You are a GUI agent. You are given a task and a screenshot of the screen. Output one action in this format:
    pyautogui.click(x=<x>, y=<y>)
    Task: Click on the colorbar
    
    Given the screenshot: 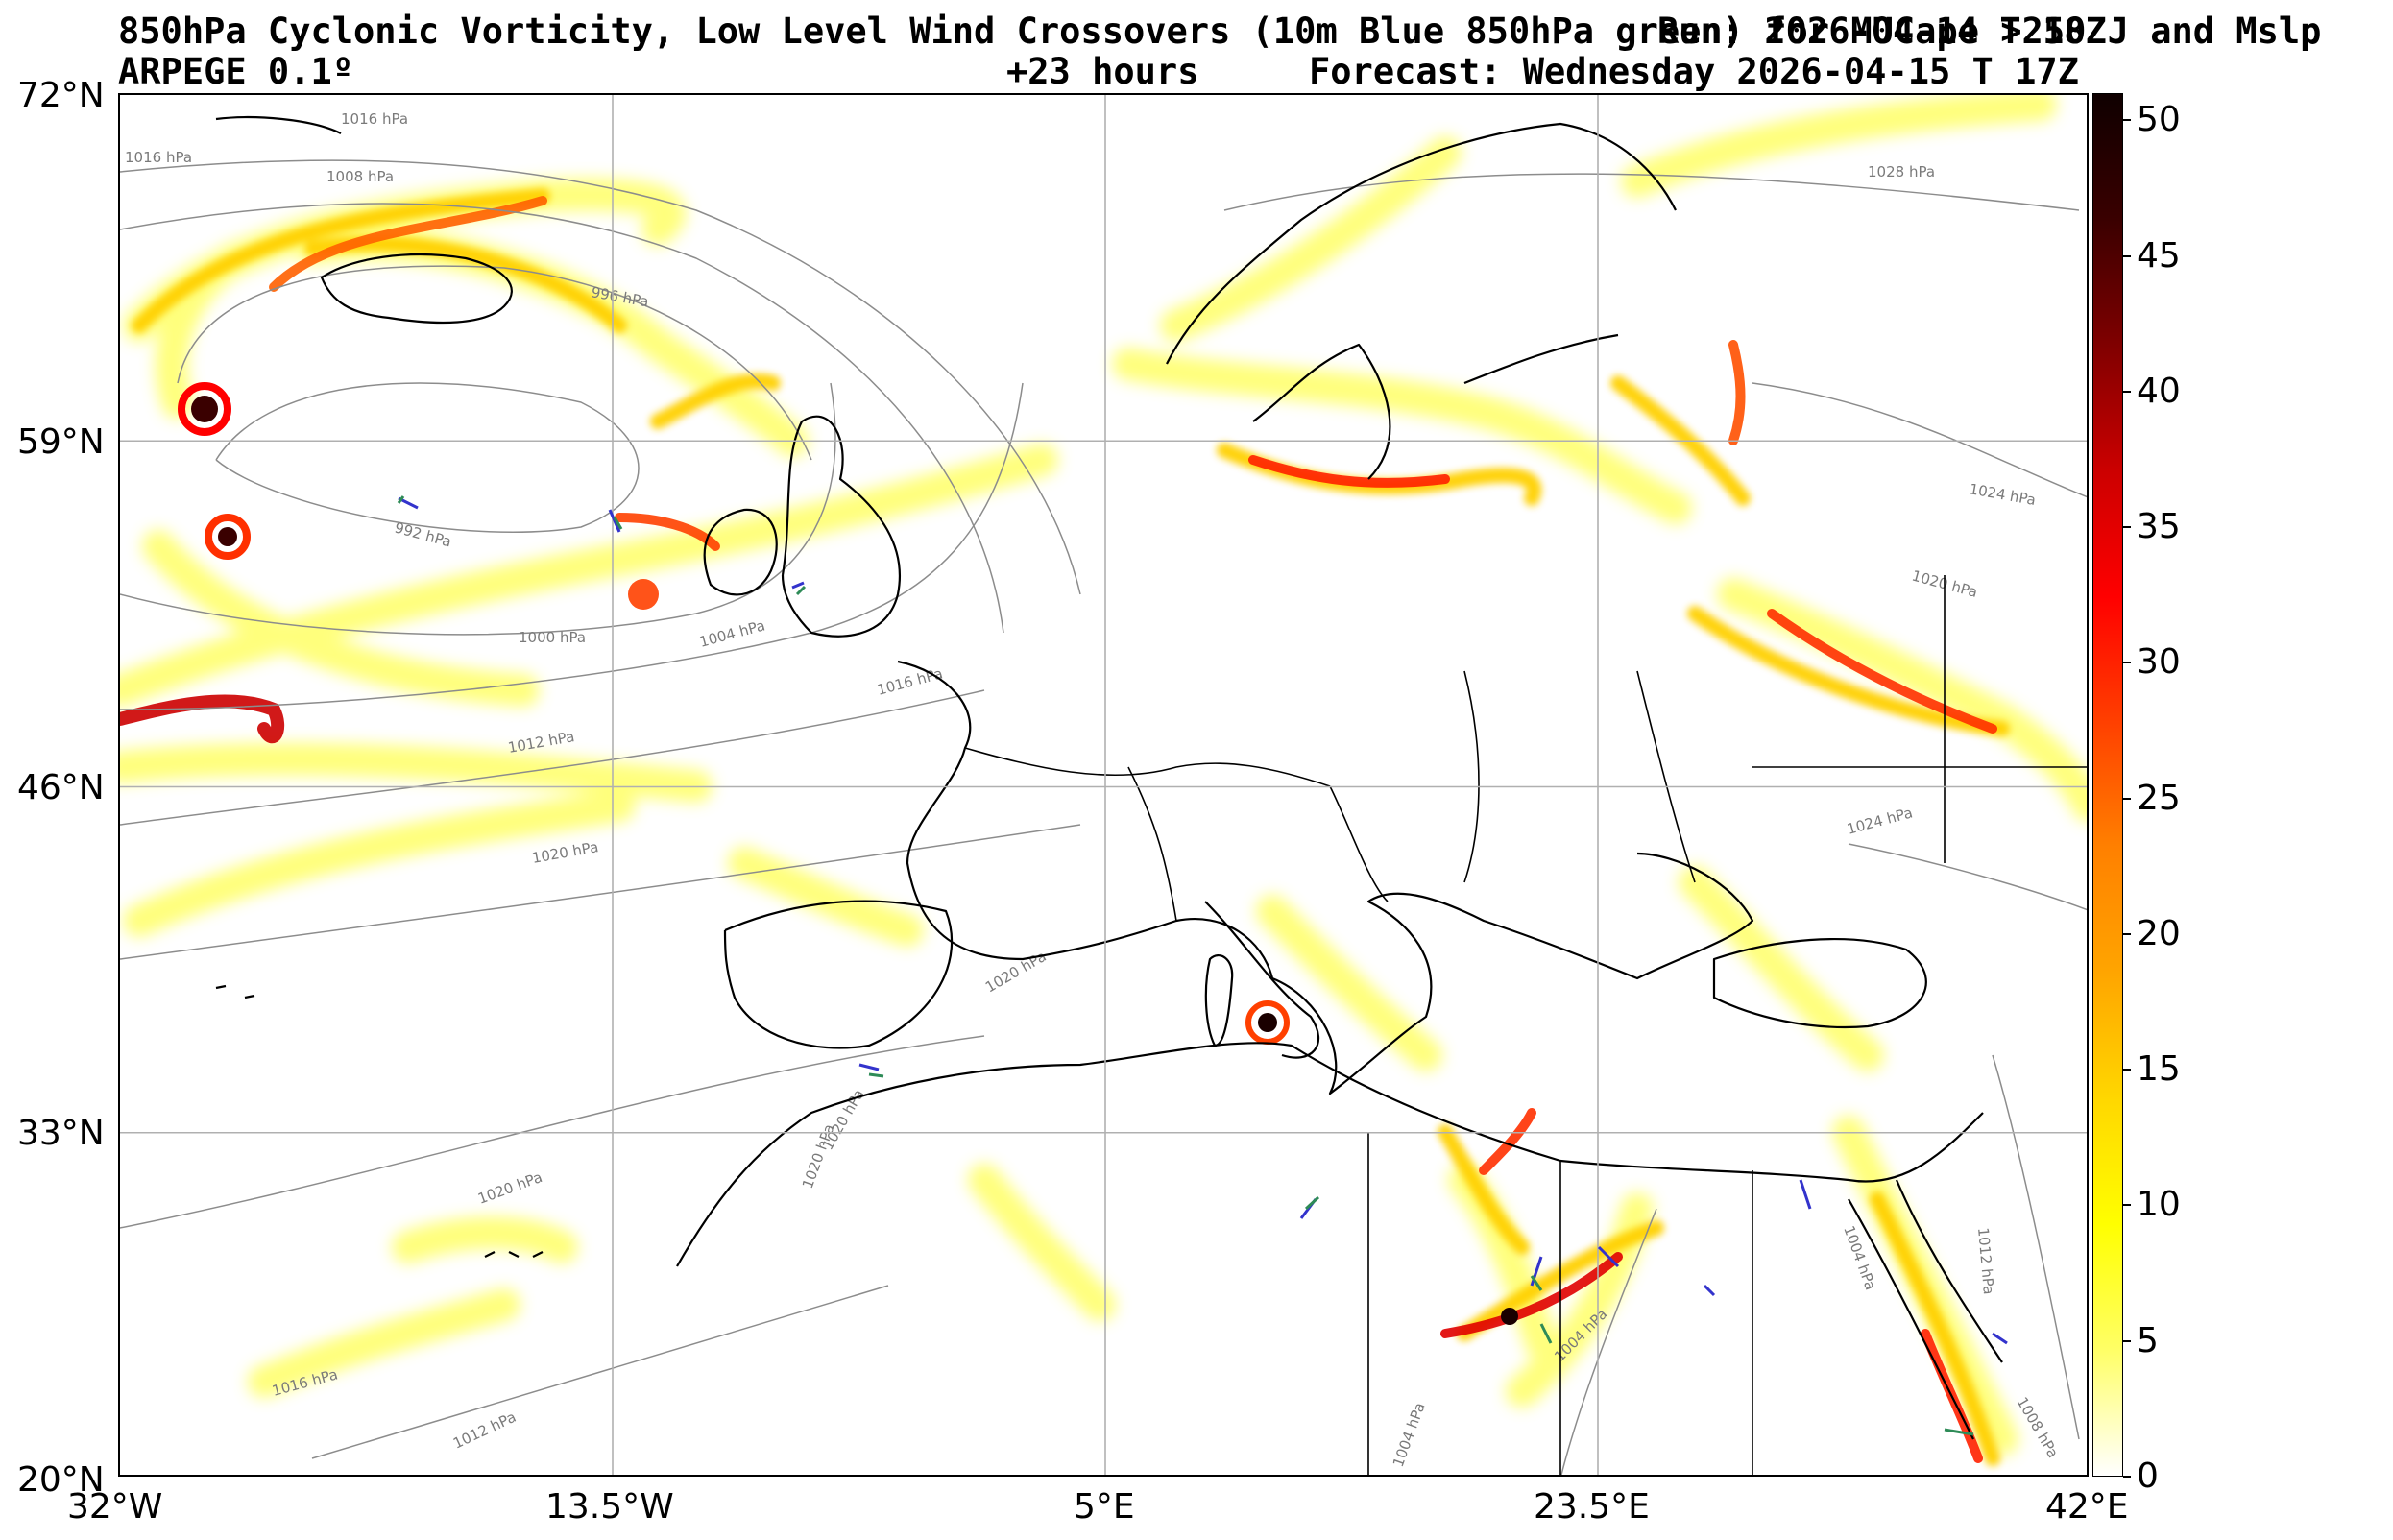 What is the action you would take?
    pyautogui.click(x=2107, y=785)
    